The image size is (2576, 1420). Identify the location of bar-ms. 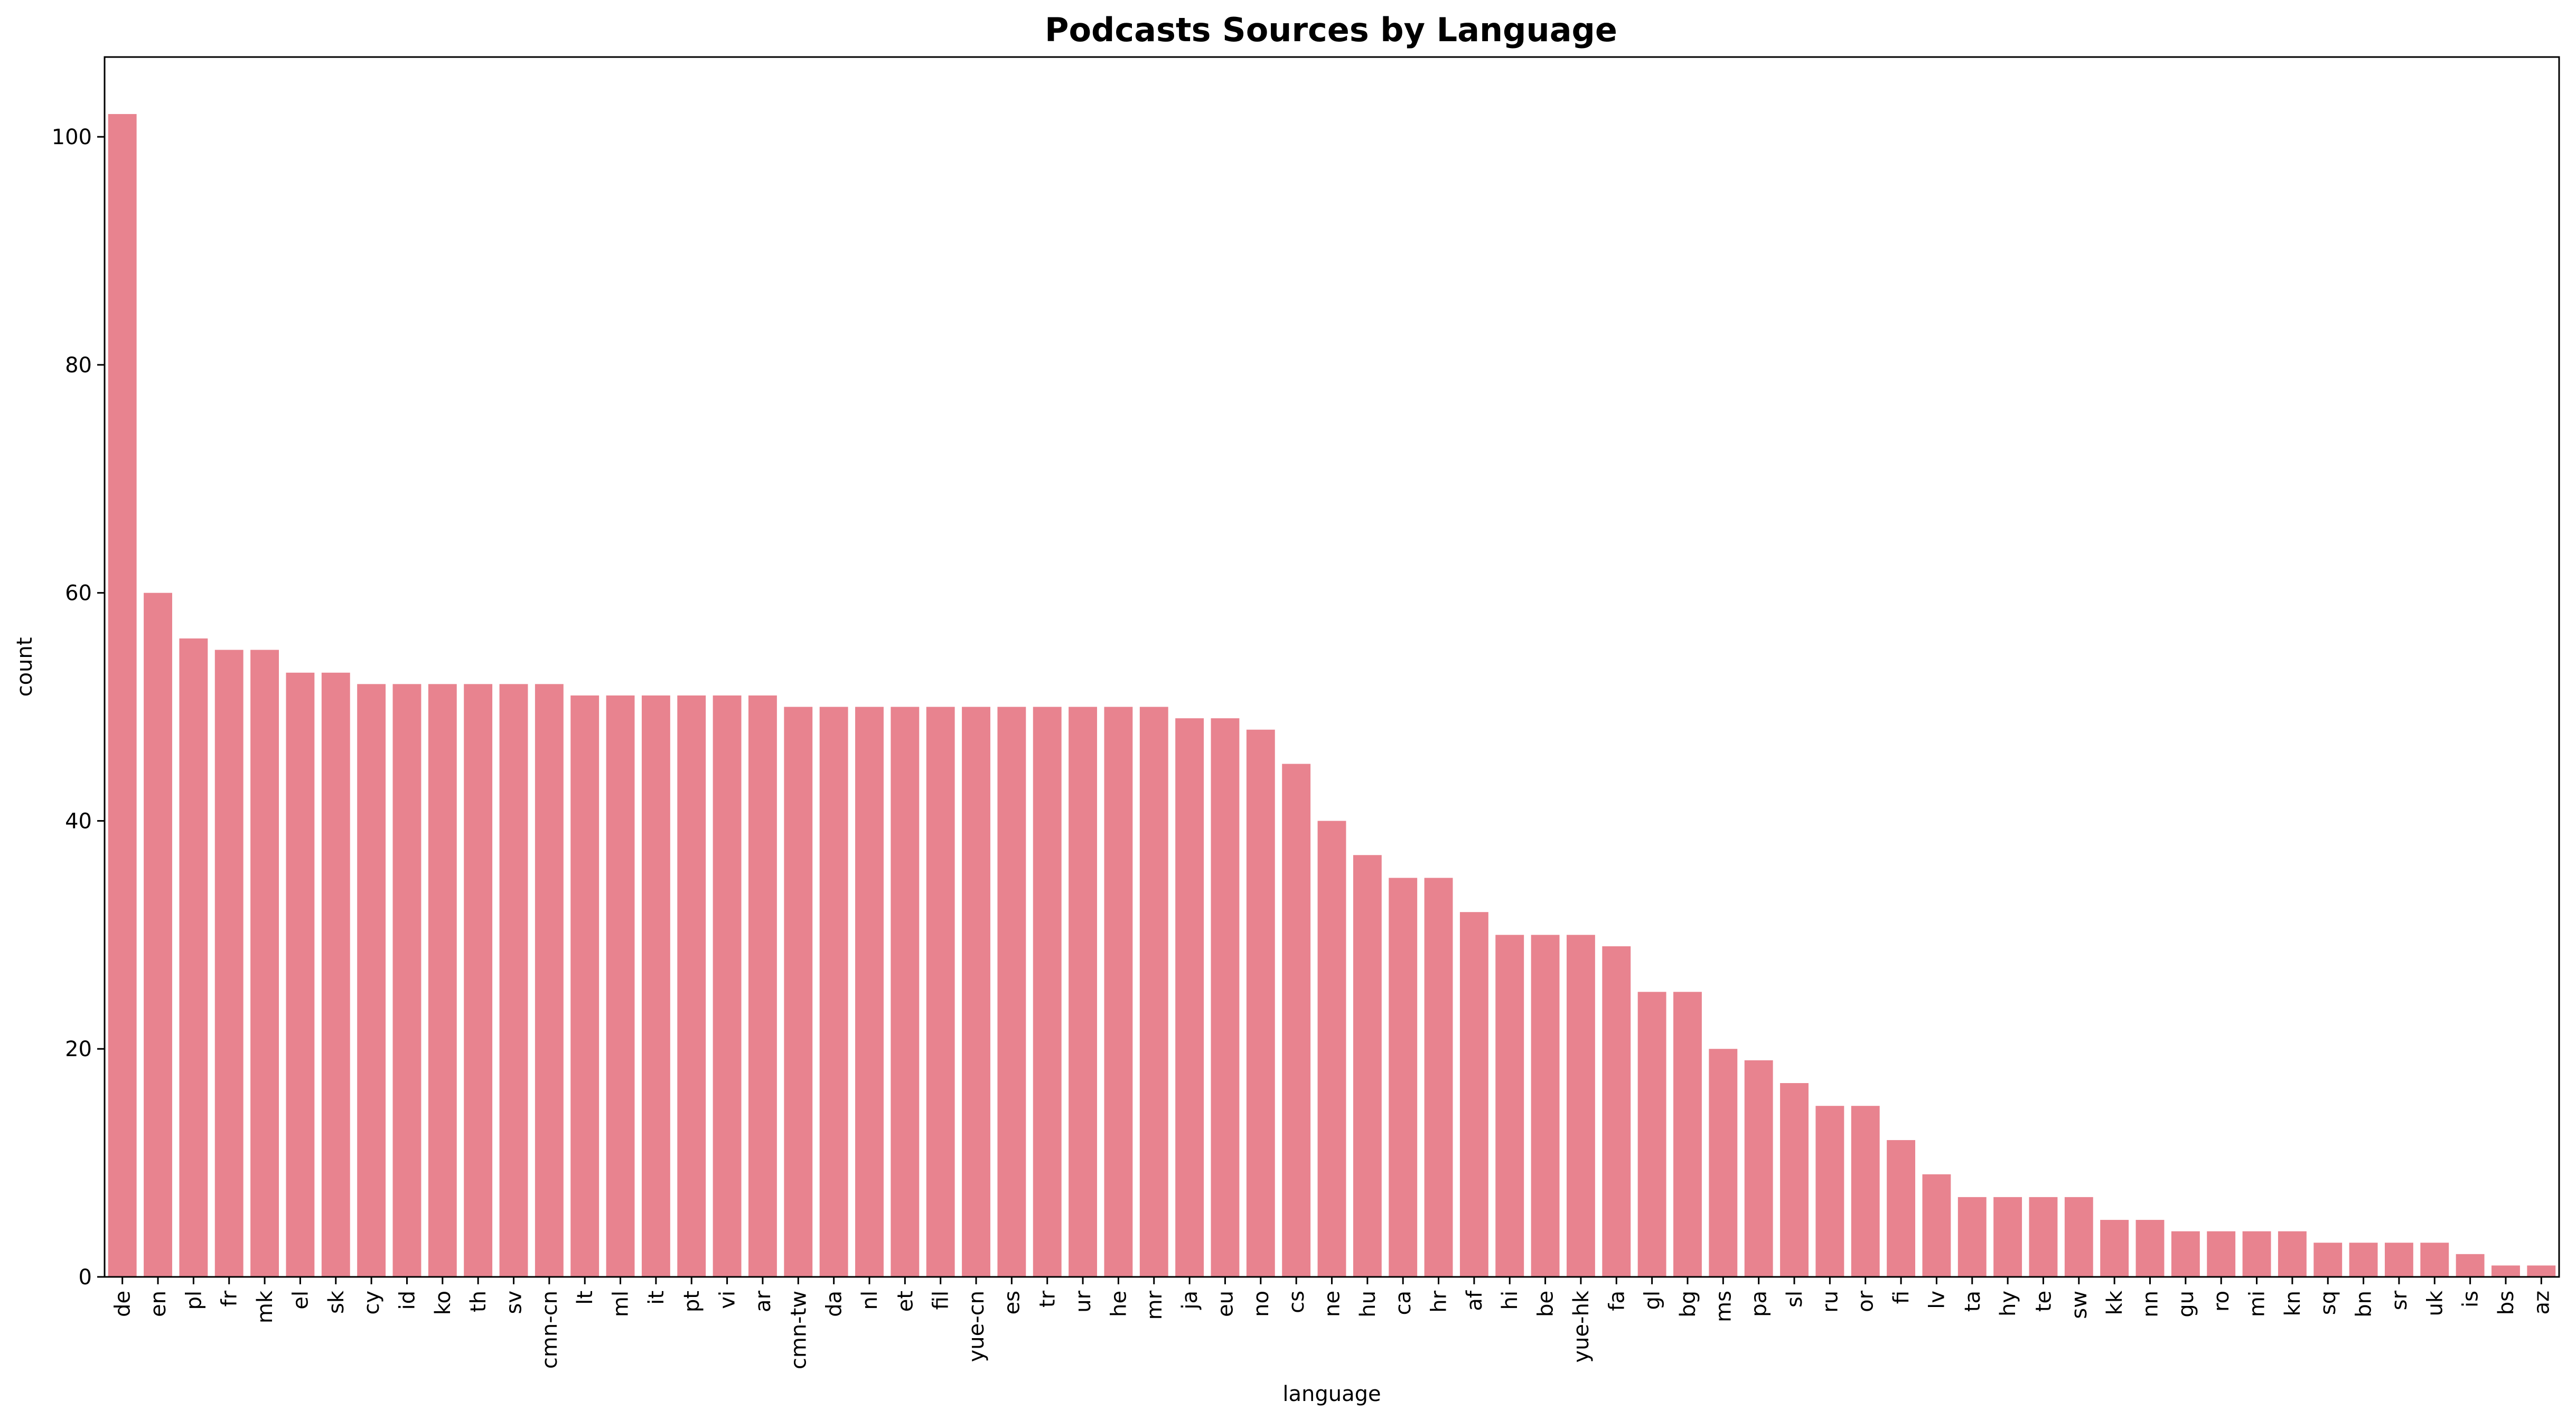
(1723, 1163).